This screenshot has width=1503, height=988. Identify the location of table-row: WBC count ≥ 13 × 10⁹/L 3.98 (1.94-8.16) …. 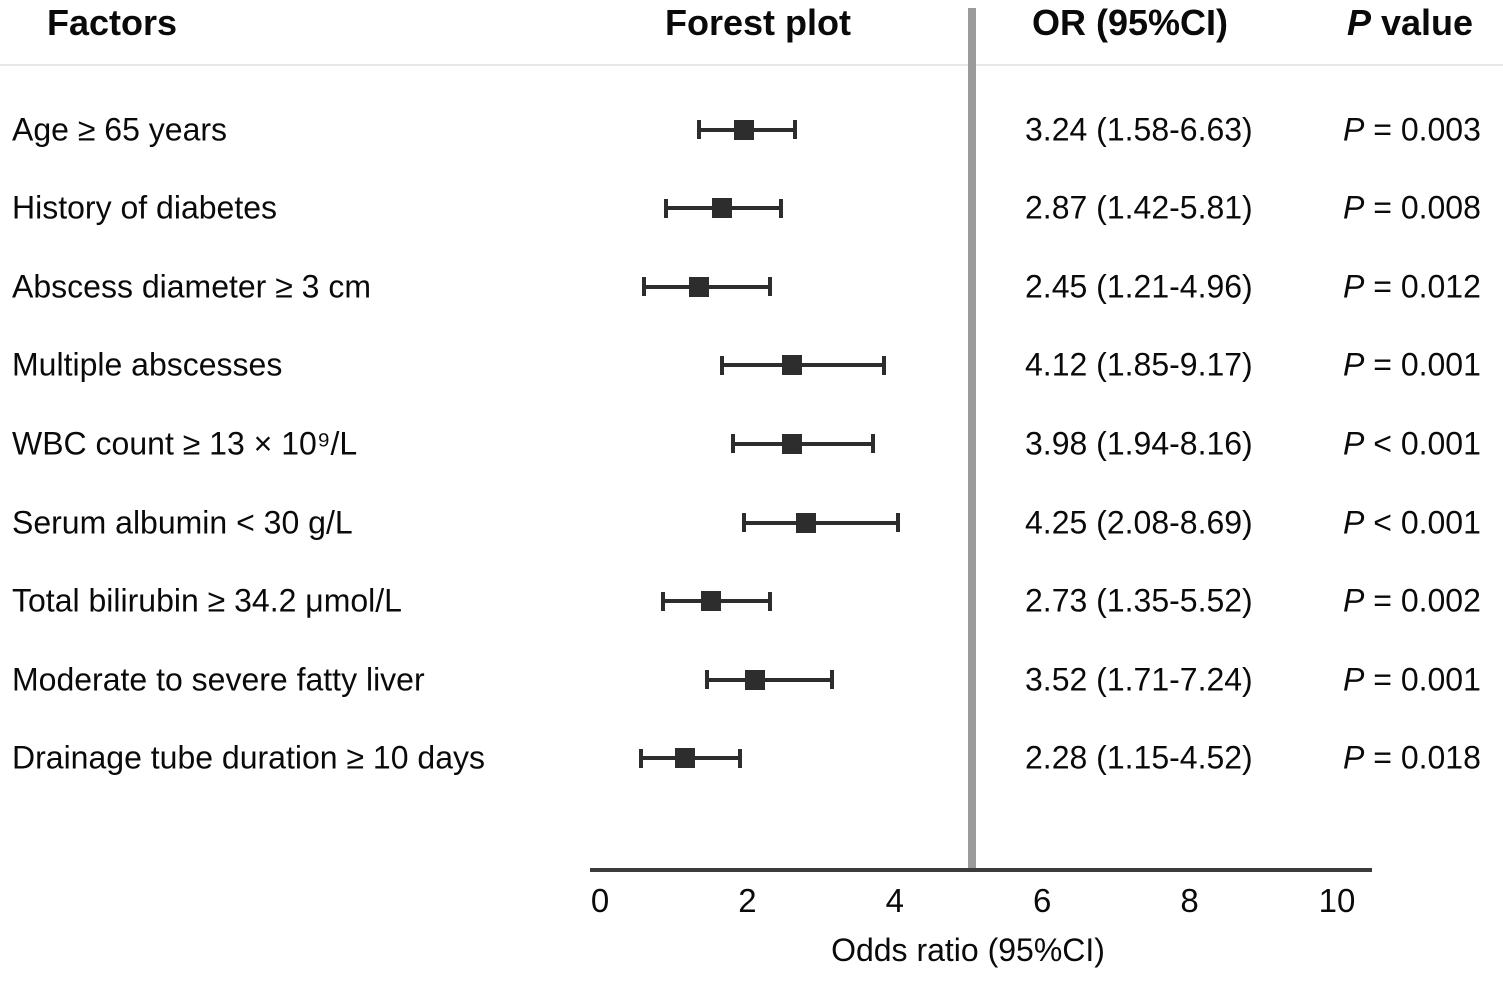
(751, 443).